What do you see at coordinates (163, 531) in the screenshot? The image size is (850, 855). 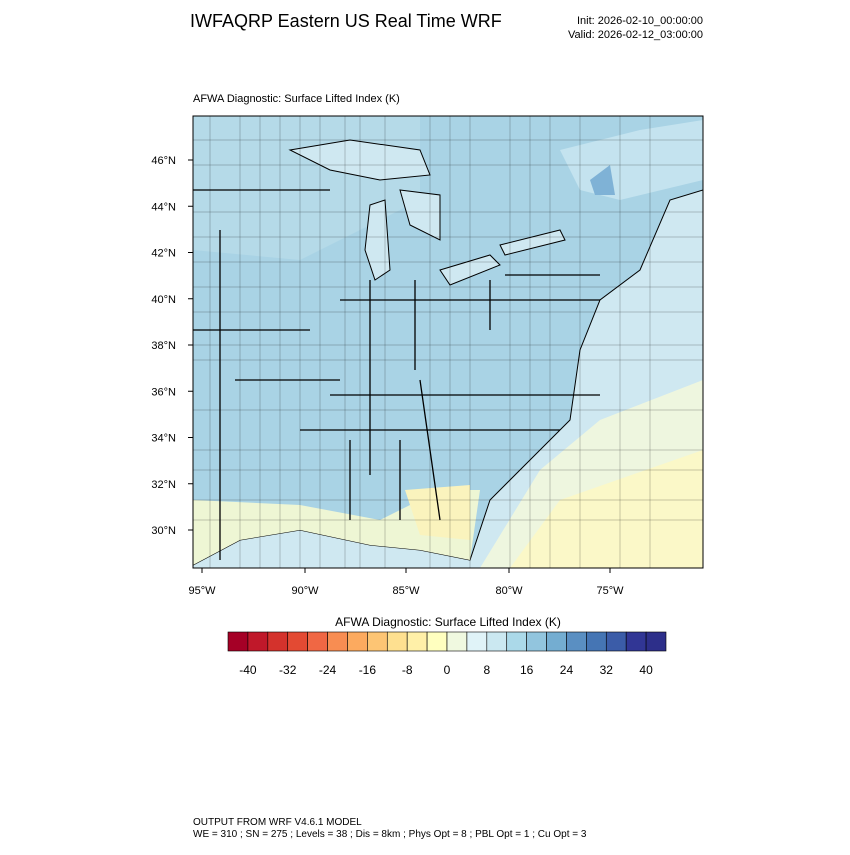 I see `lat-label: 30°N` at bounding box center [163, 531].